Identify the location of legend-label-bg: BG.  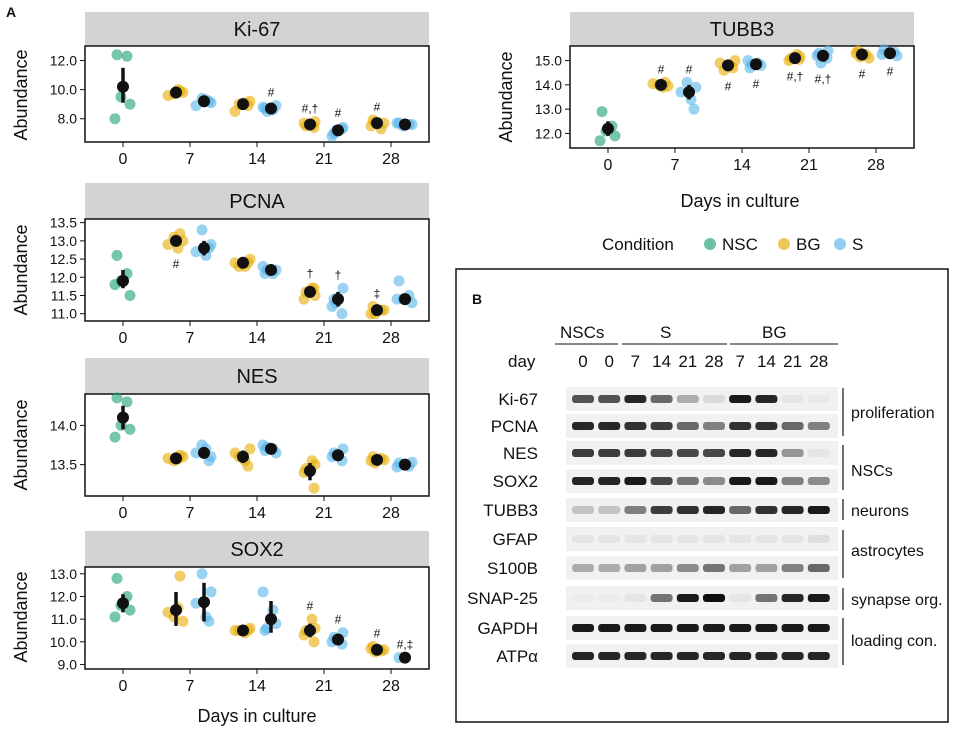
(808, 244).